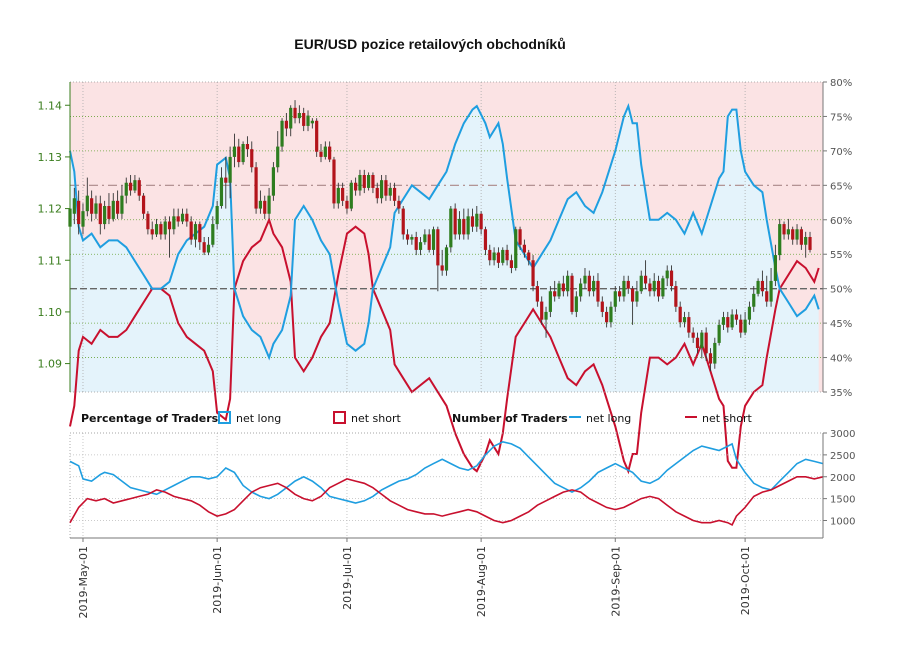  Describe the element at coordinates (841, 152) in the screenshot. I see `percent-tick-label: 70%` at that location.